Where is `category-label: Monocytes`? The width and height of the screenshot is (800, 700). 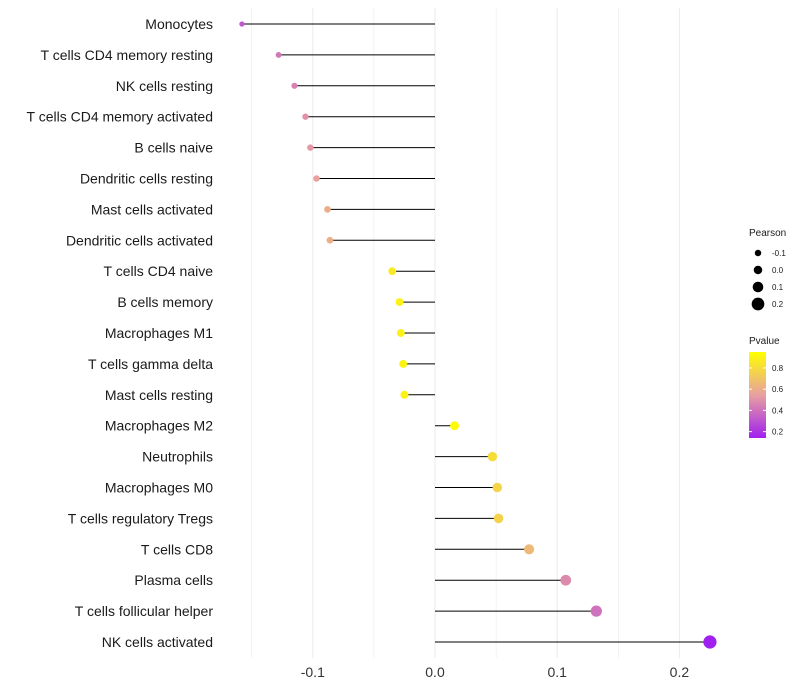 category-label: Monocytes is located at coordinates (179, 24).